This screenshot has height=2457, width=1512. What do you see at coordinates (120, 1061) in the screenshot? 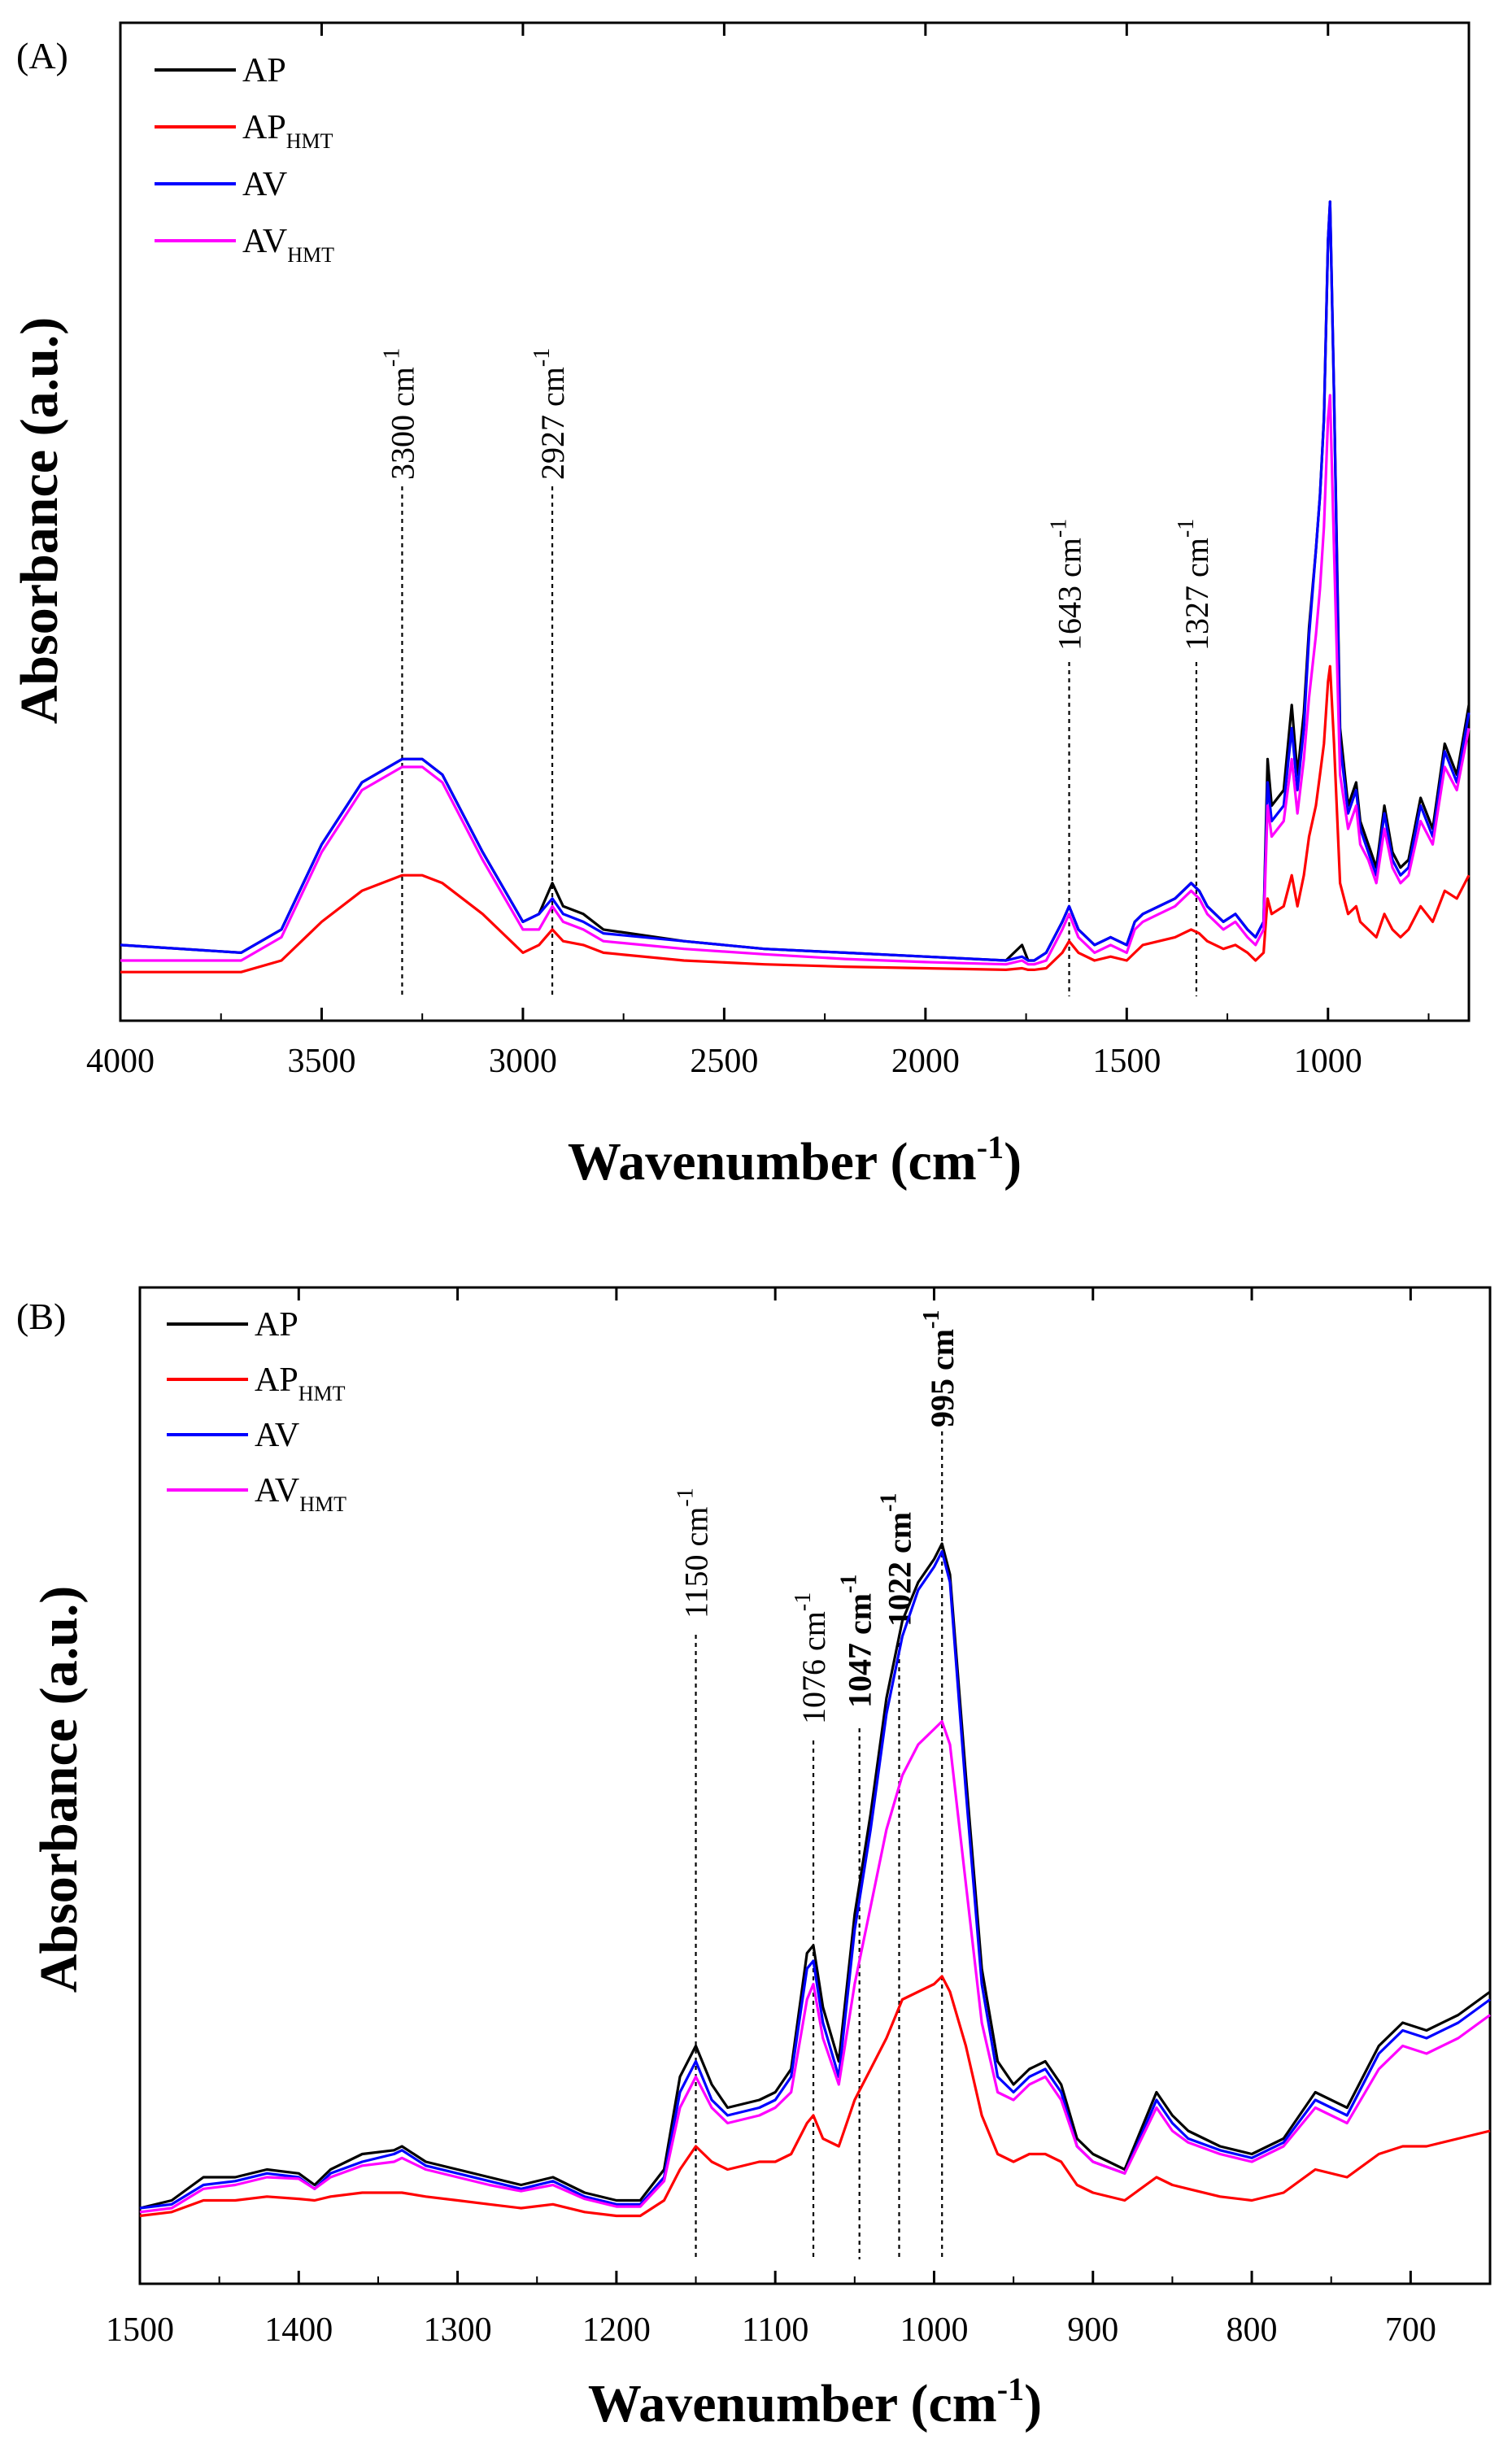
I see `x-tick-label: 4000` at bounding box center [120, 1061].